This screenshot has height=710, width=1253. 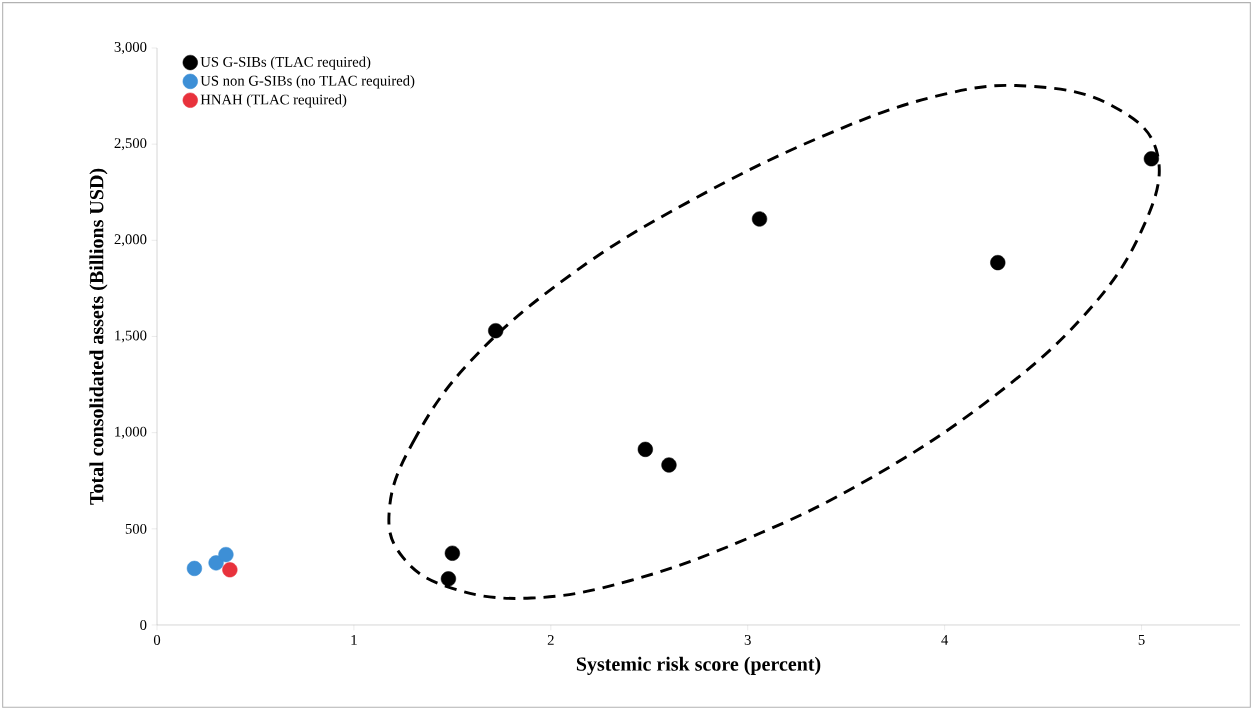 I want to click on y-tick-label: 1,500, so click(x=131, y=336).